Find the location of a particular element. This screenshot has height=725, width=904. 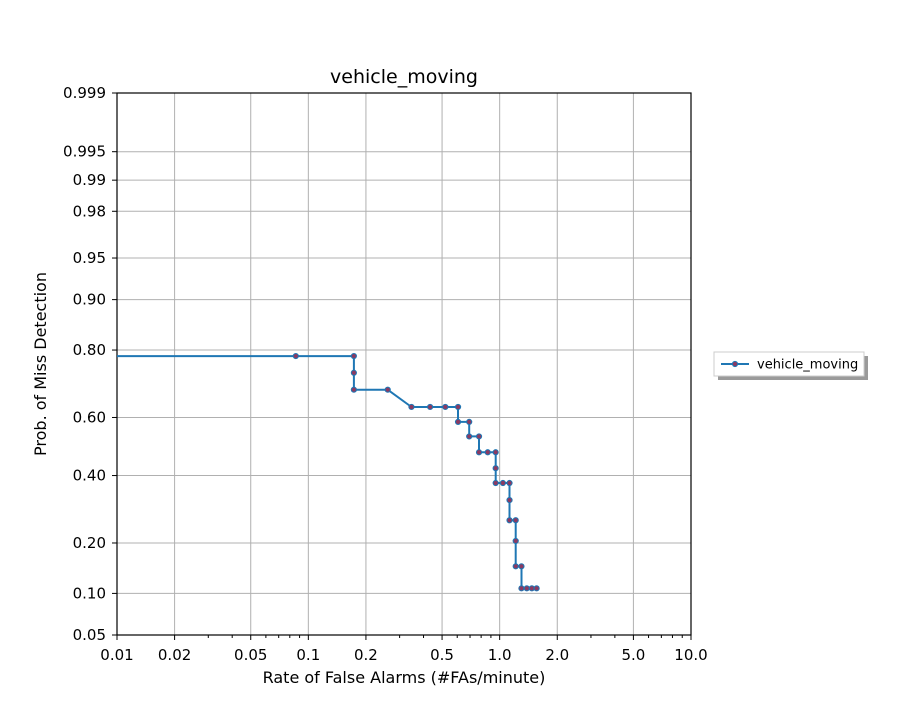

x-tick-label: 10.0 is located at coordinates (690, 655).